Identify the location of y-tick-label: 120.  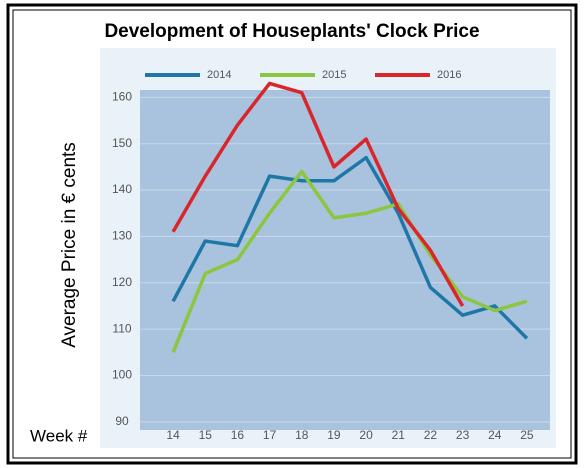
(122, 282).